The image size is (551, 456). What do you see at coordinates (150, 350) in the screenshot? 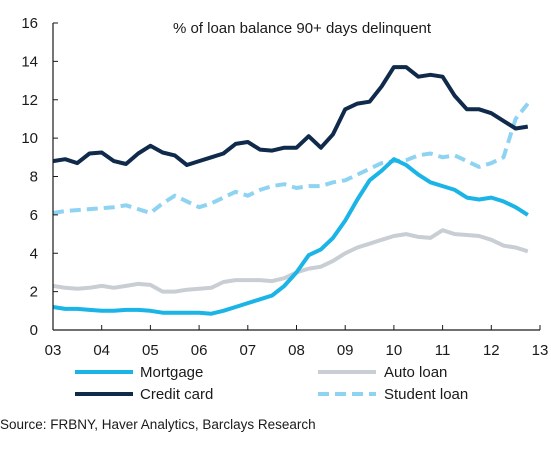
I see `x-tick-label: 05` at bounding box center [150, 350].